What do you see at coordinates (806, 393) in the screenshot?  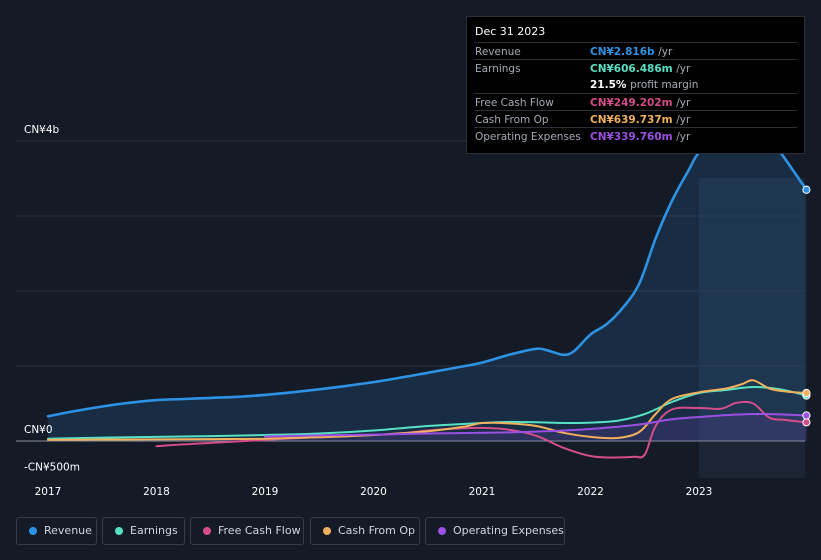 I see `end-marker-cash-from-op` at bounding box center [806, 393].